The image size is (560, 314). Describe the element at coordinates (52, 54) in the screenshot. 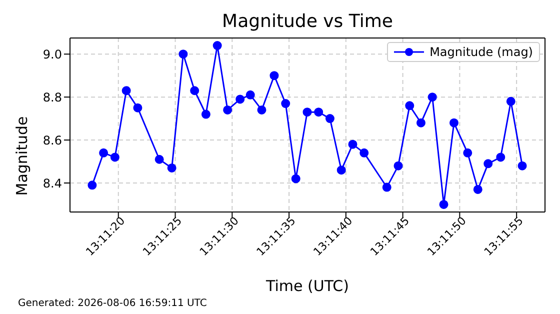

I see `y-tick-label: 9.0` at that location.